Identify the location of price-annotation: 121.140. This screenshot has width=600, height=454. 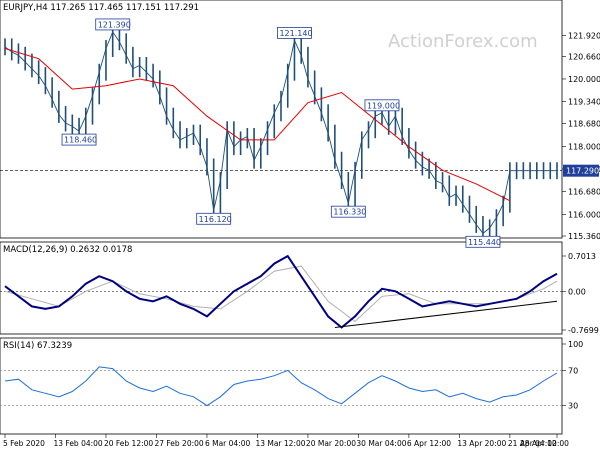
(295, 32).